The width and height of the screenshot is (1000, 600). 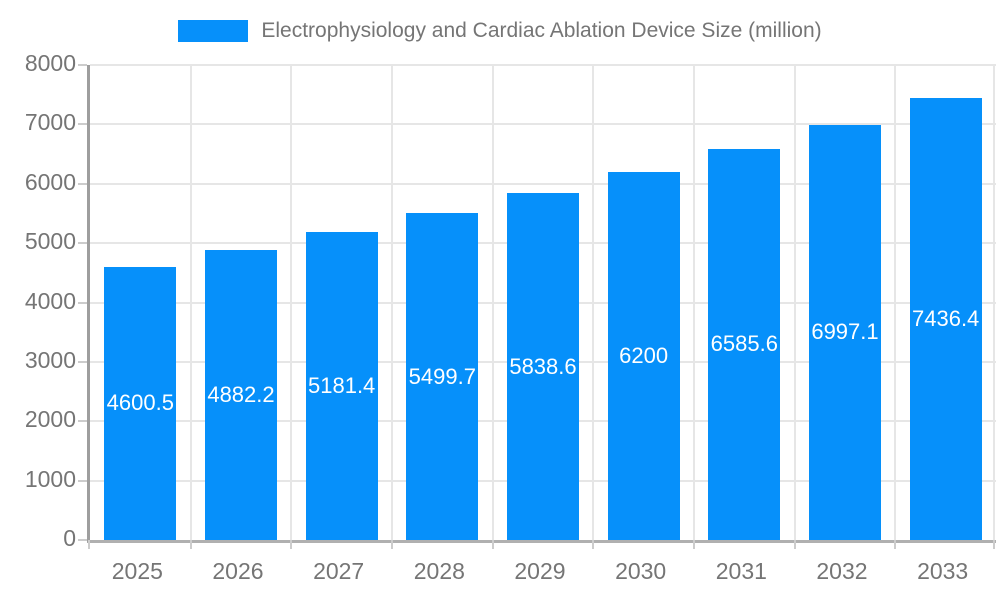 I want to click on x-axis-label-2026: 2026, so click(x=238, y=571).